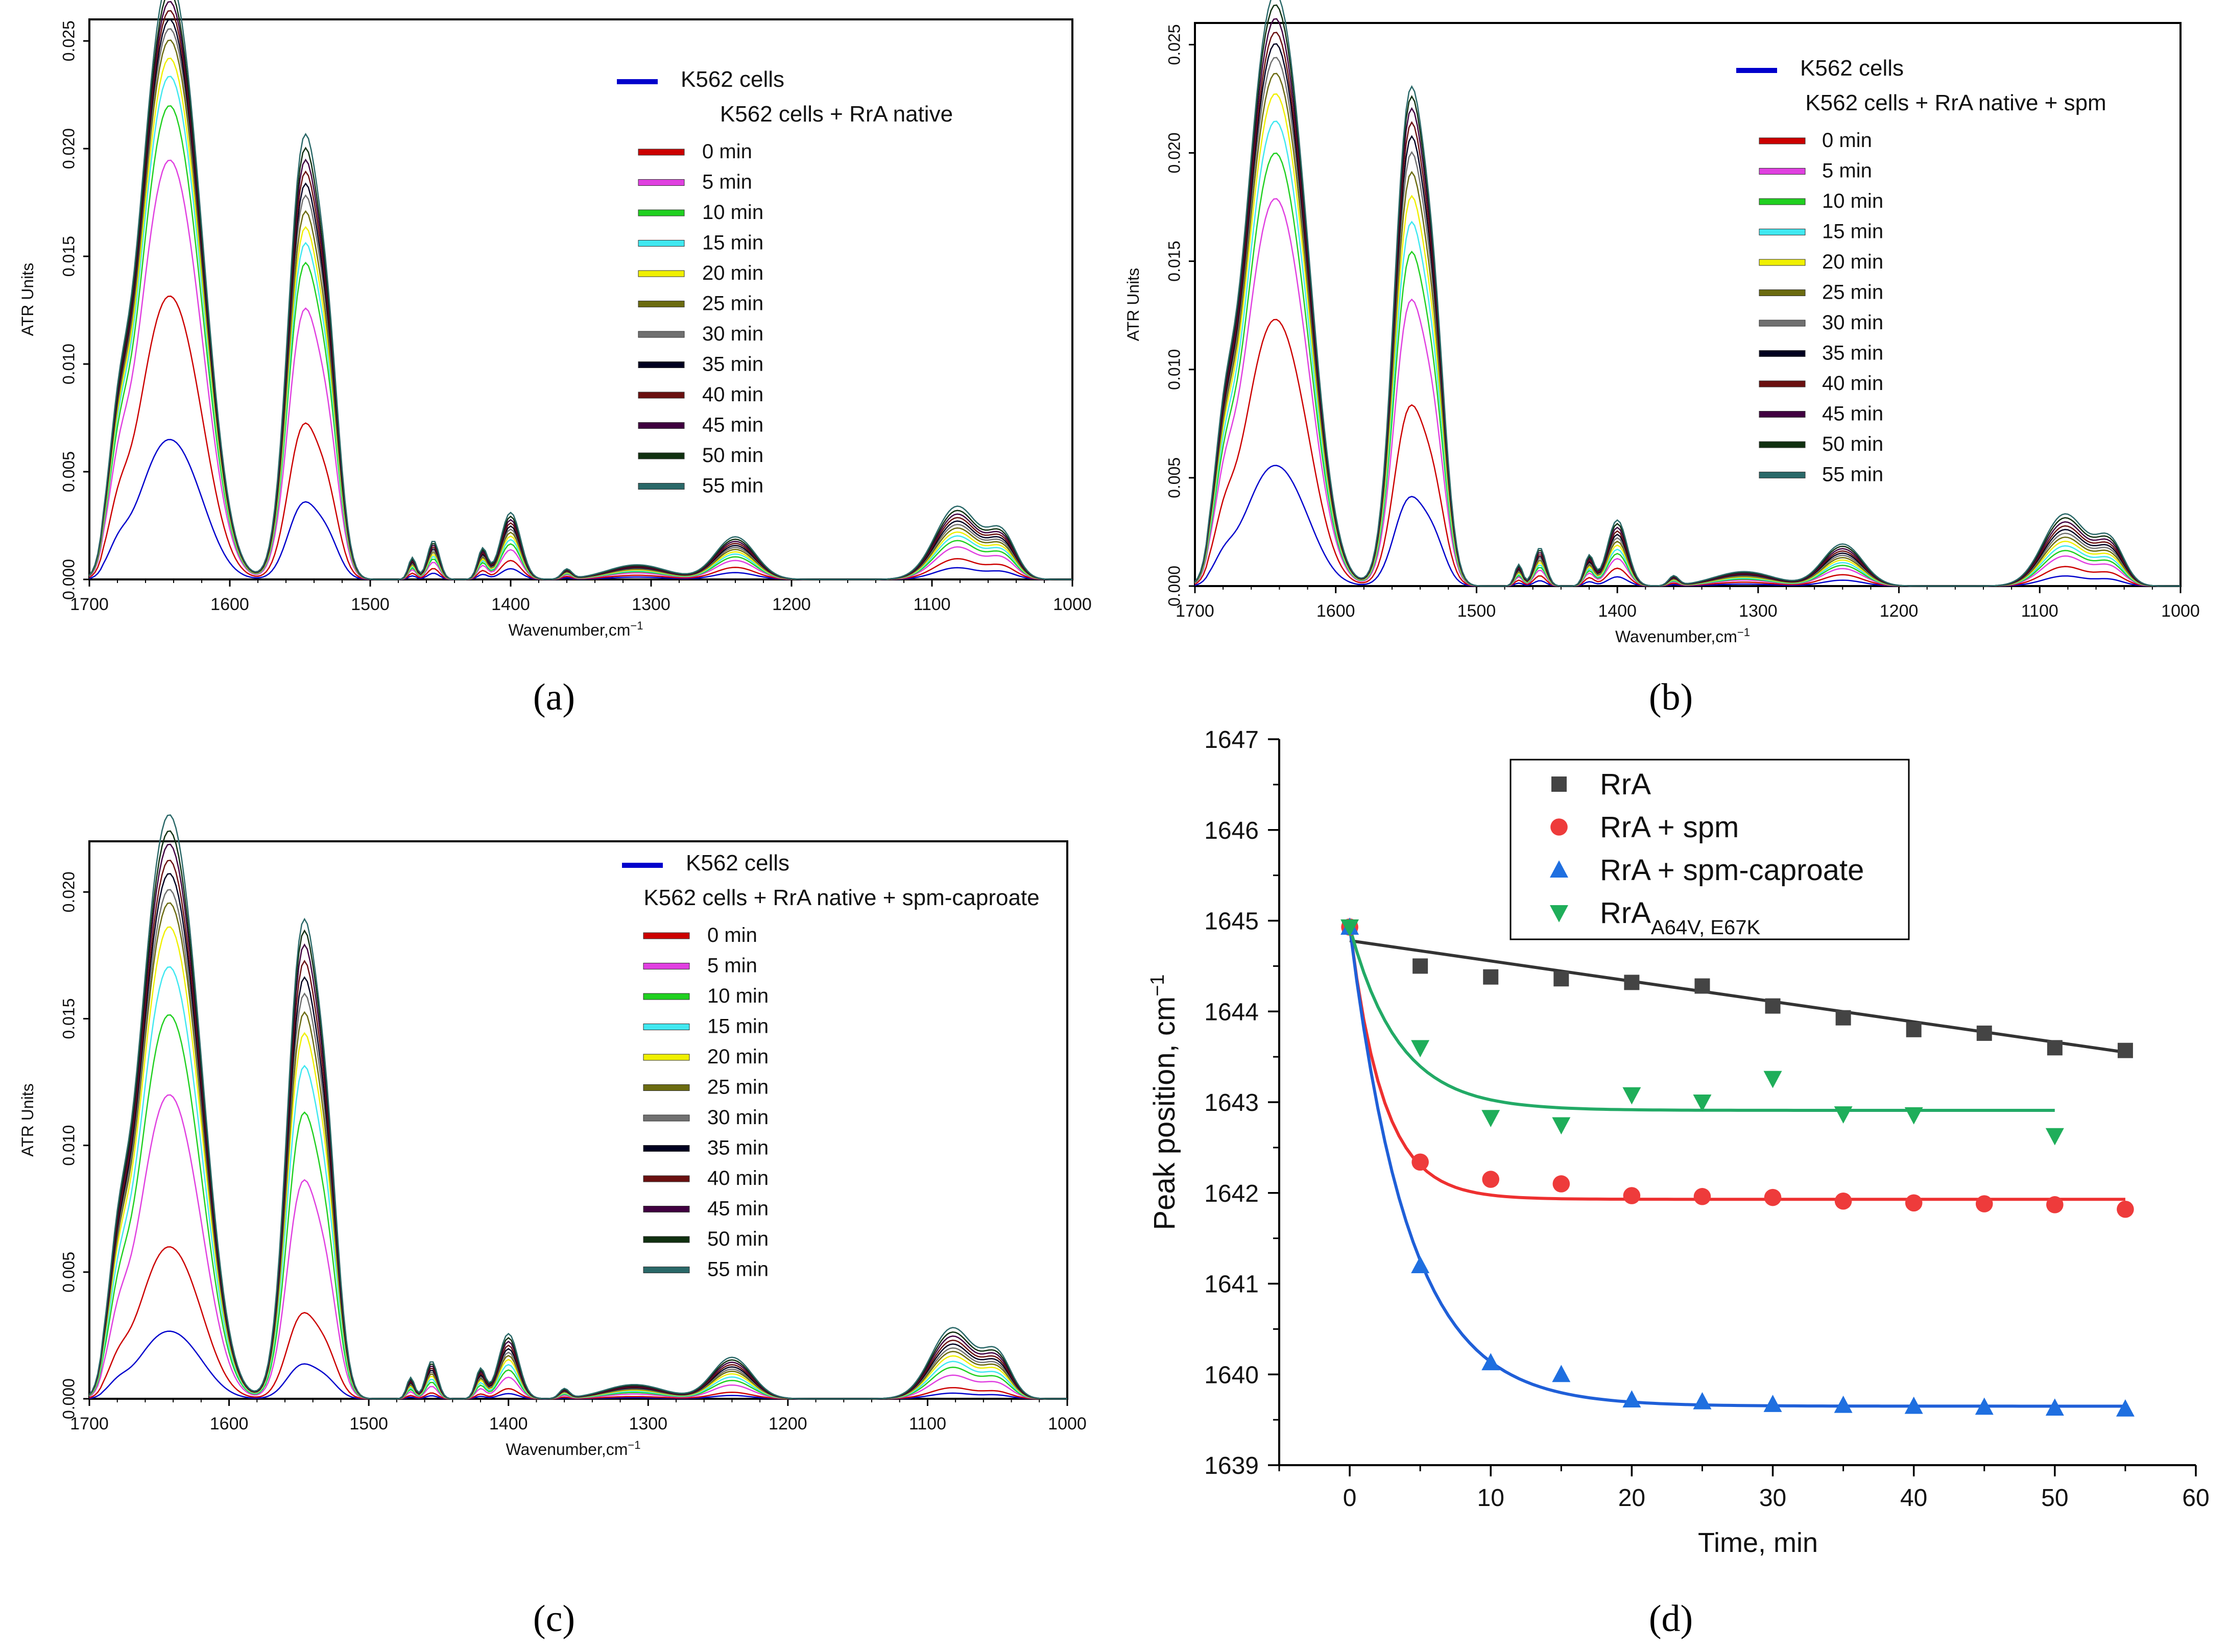 This screenshot has width=2228, height=1652. What do you see at coordinates (1490, 1498) in the screenshot?
I see `x-tick-label: 10` at bounding box center [1490, 1498].